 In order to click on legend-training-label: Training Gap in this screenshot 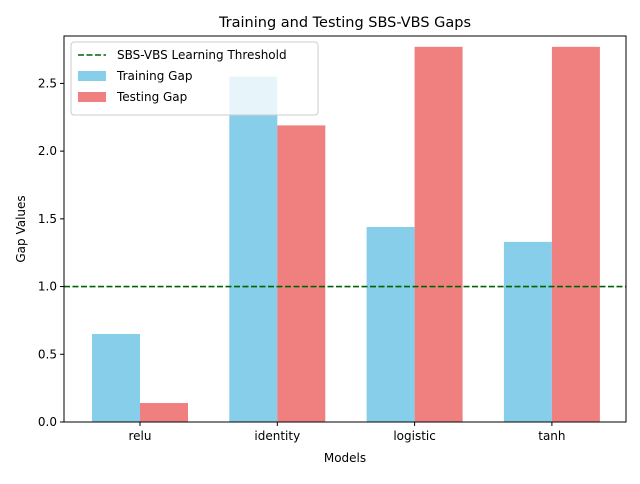, I will do `click(154, 76)`.